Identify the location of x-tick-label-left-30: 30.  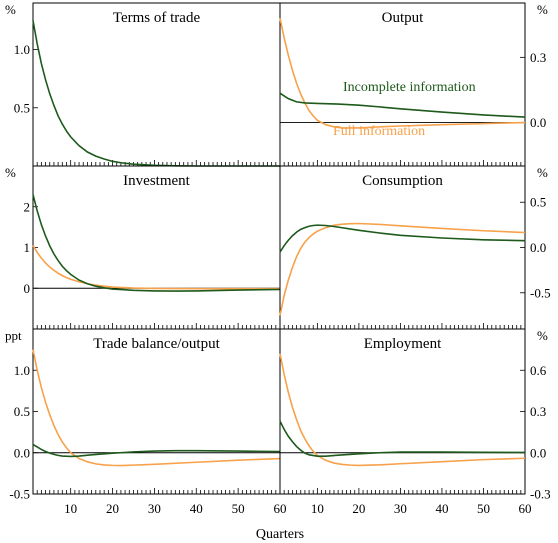
(154, 508).